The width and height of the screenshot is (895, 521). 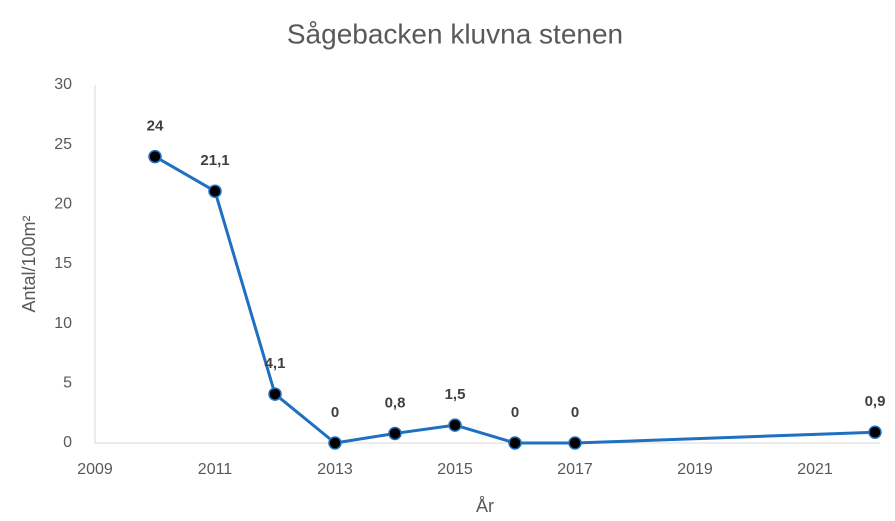 I want to click on x-tick-label: 2011, so click(x=215, y=469).